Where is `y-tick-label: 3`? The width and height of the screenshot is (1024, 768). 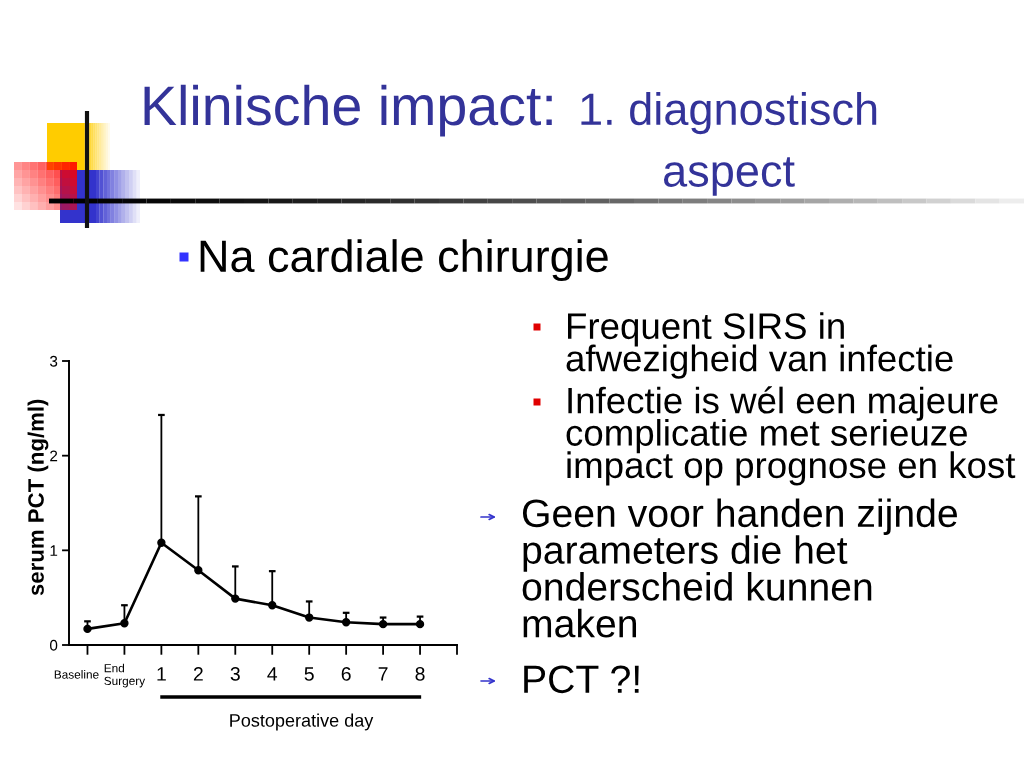
y-tick-label: 3 is located at coordinates (53, 361).